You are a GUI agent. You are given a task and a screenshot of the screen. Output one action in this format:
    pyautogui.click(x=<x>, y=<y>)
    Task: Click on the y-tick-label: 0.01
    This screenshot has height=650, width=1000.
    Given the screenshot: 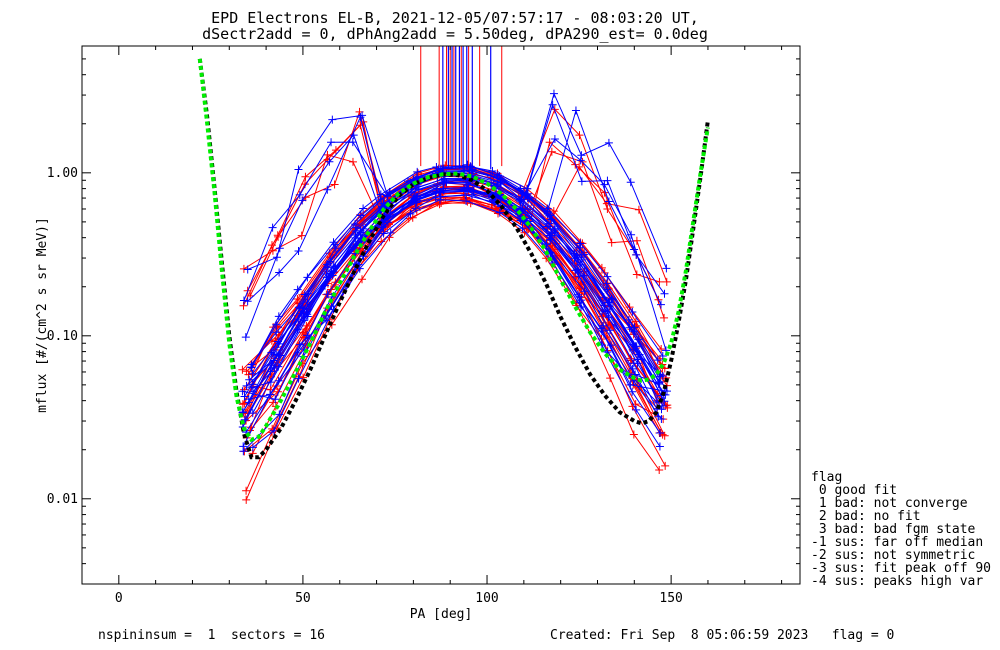 What is the action you would take?
    pyautogui.click(x=62, y=499)
    